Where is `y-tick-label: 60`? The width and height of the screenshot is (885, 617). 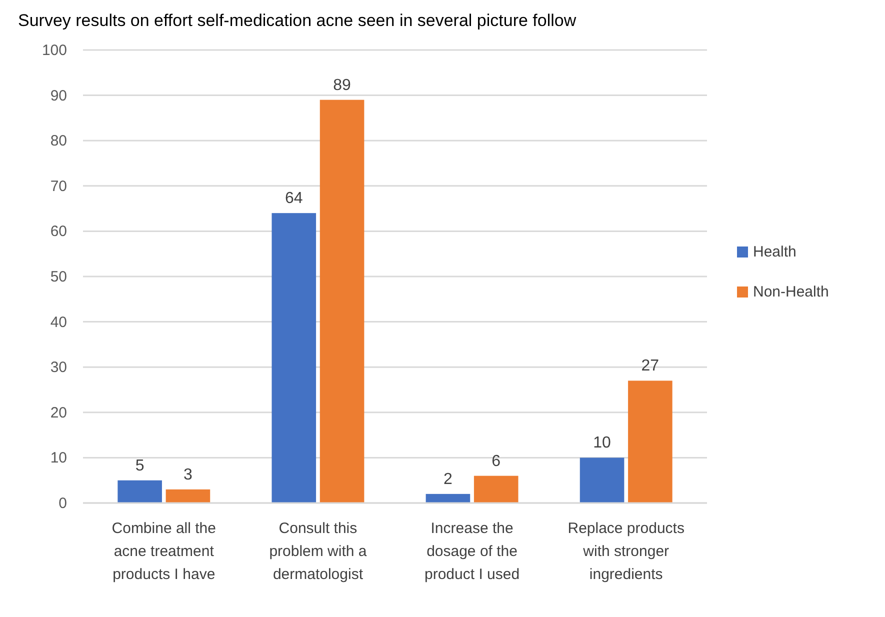 y-tick-label: 60 is located at coordinates (58, 231).